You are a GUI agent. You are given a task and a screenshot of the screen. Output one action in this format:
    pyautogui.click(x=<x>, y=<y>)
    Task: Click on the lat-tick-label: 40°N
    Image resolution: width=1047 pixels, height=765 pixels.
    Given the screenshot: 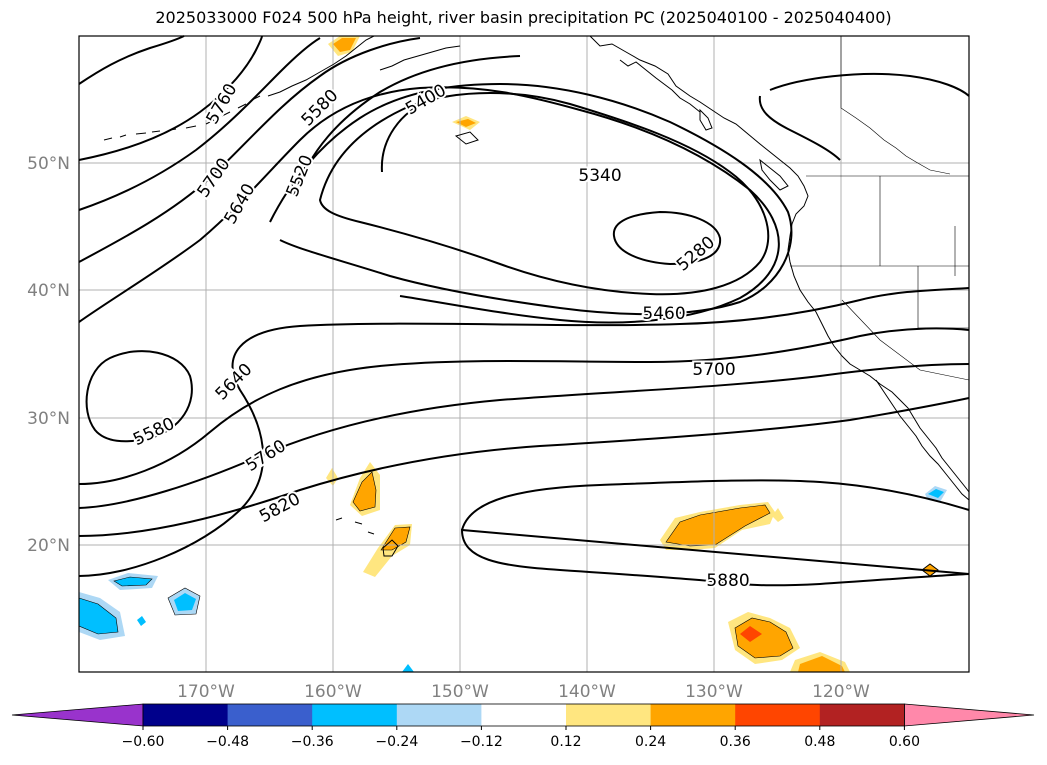 What is the action you would take?
    pyautogui.click(x=48, y=291)
    